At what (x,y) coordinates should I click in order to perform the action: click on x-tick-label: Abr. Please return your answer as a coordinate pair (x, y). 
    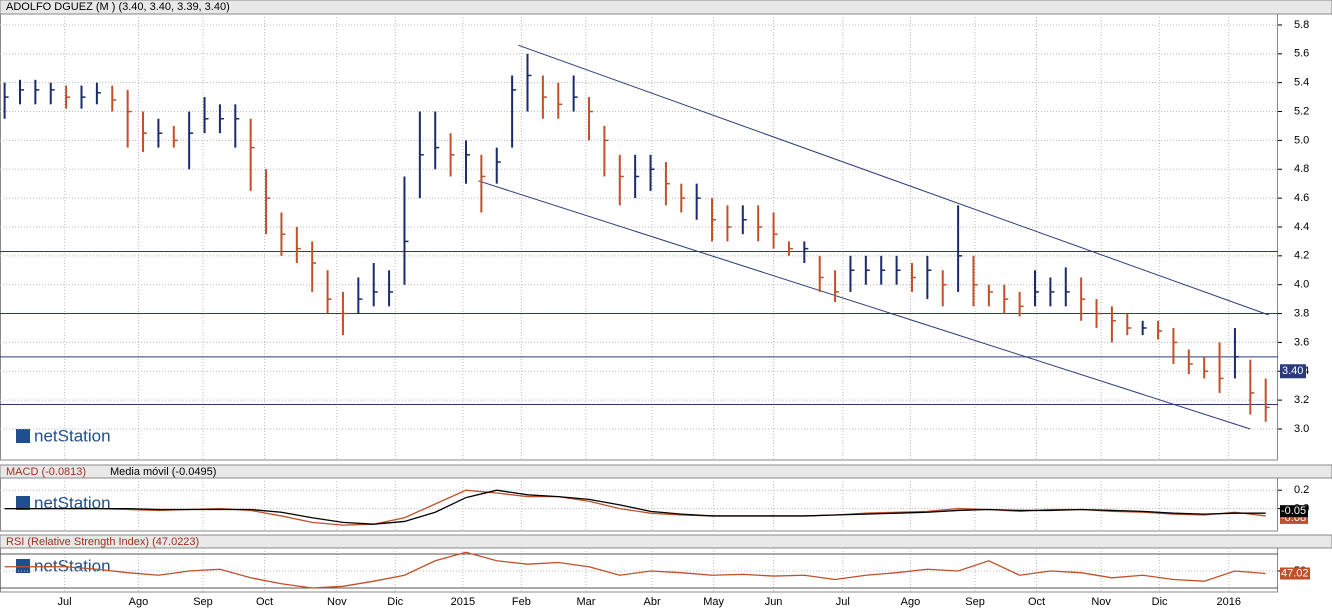
    Looking at the image, I should click on (652, 602).